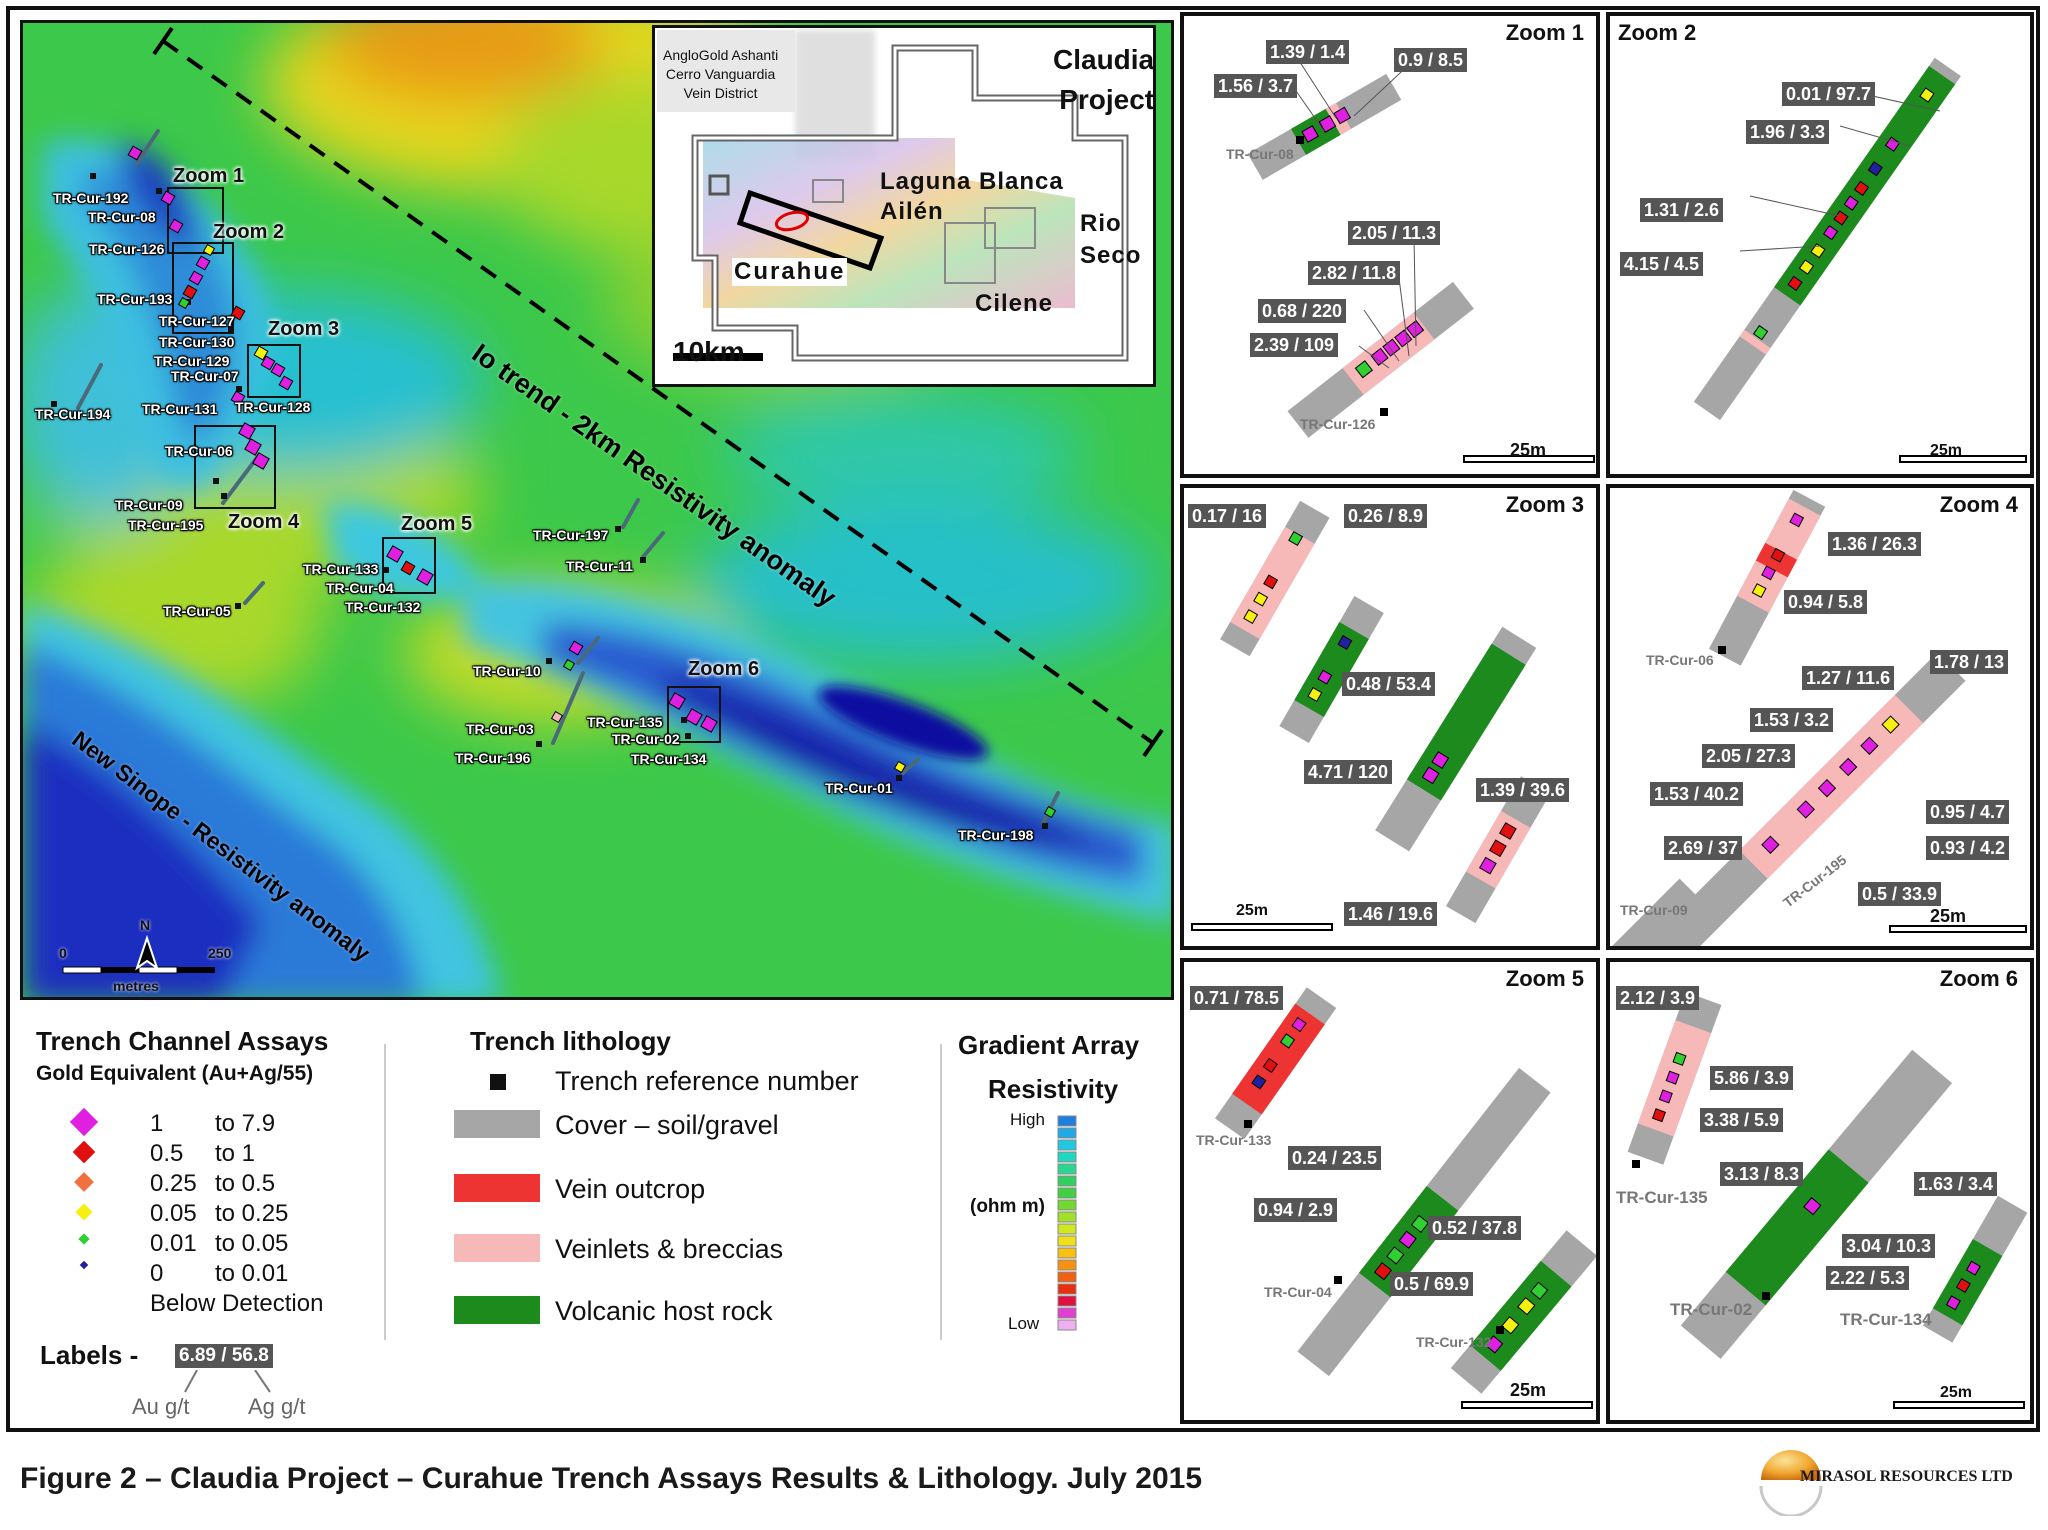 The width and height of the screenshot is (2048, 1530). I want to click on trench-label: TR-Cur-195, so click(166, 525).